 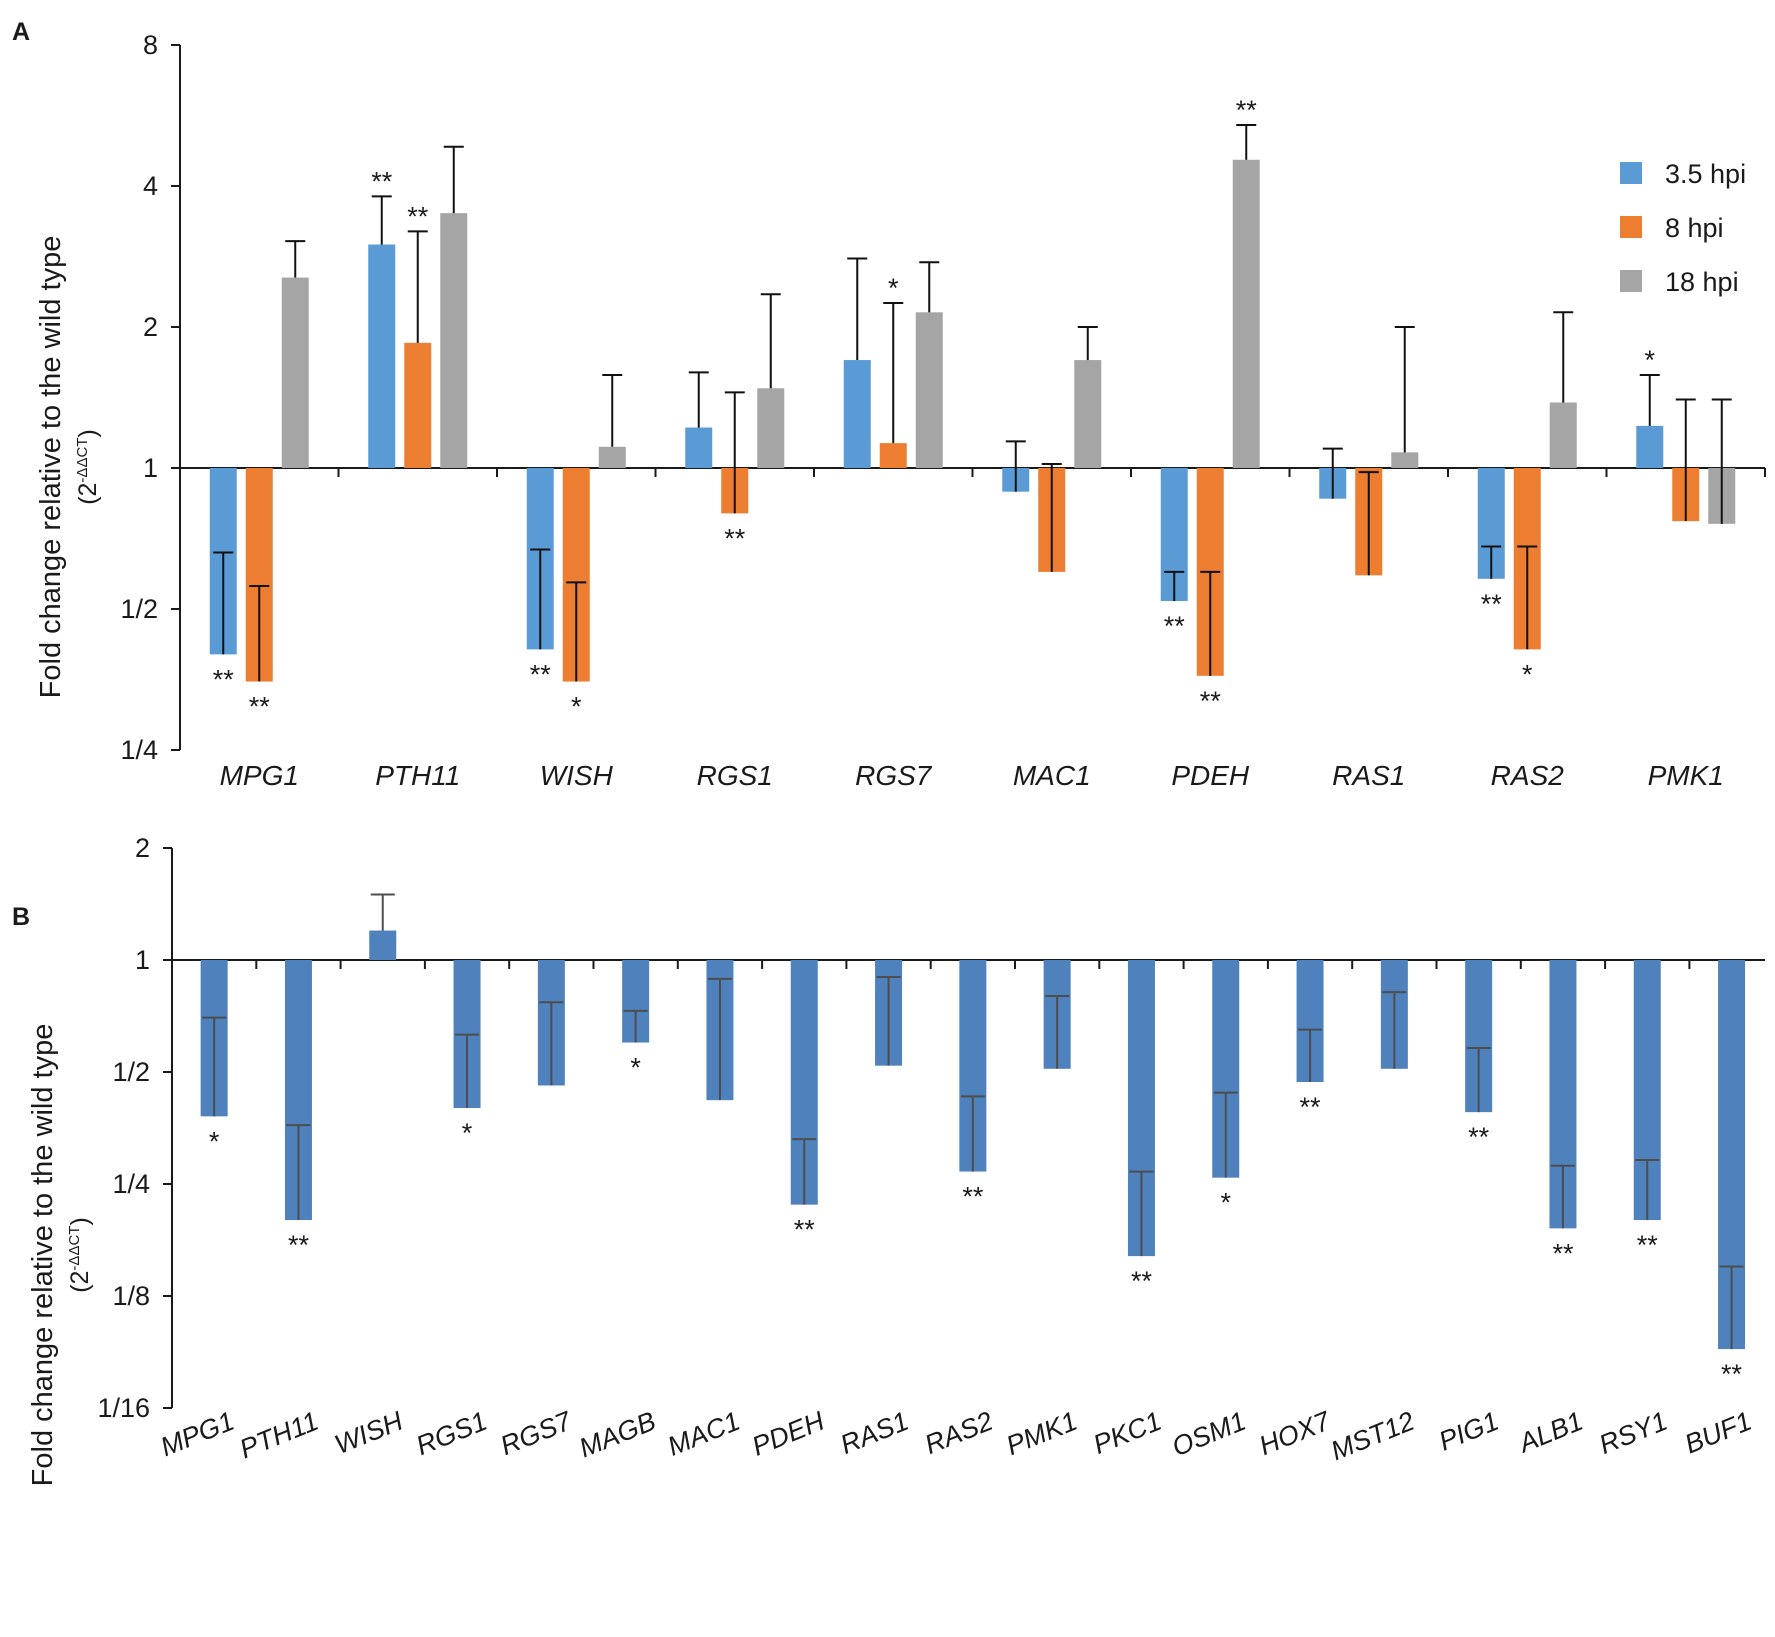 What do you see at coordinates (1694, 228) in the screenshot?
I see `legend-label-8-hpi: 8 hpi` at bounding box center [1694, 228].